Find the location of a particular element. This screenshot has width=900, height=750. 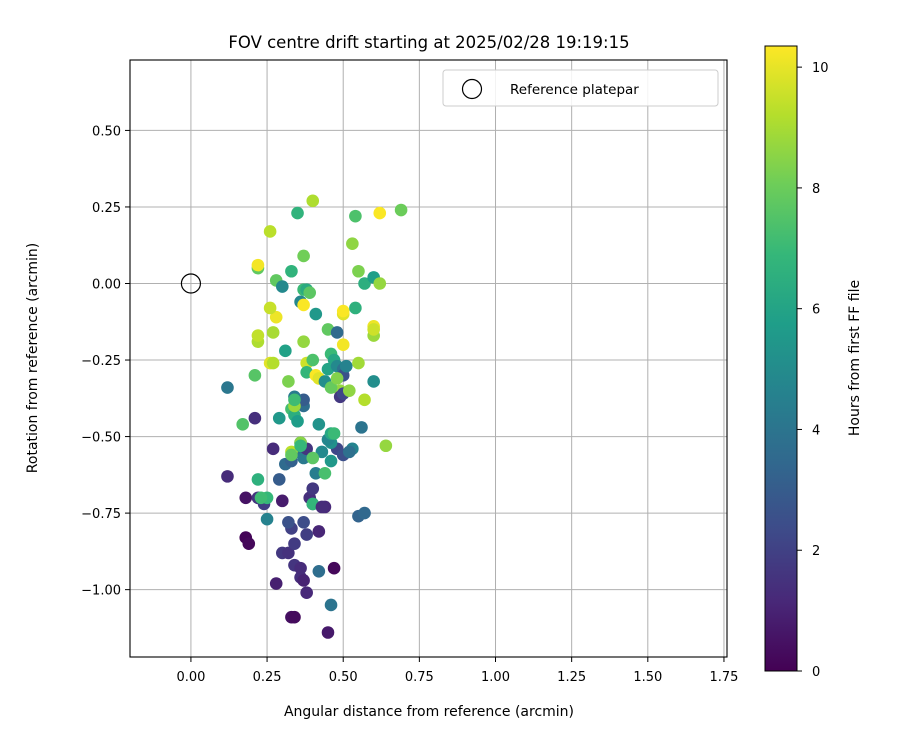

y-axis-label: Rotation from reference (arcmin) is located at coordinates (33, 358).